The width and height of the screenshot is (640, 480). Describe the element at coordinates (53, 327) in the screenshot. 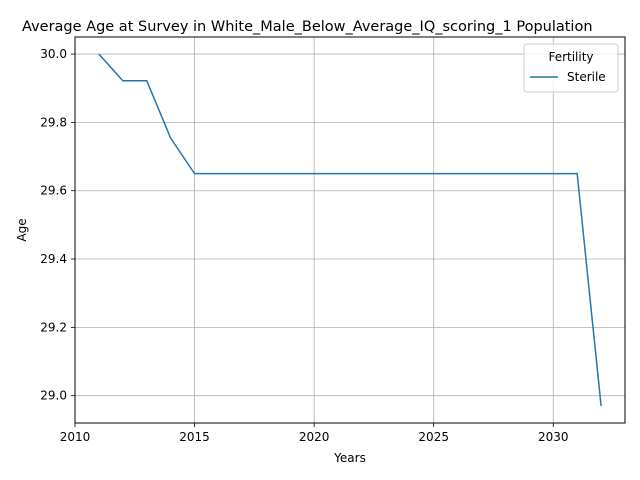

I see `y-tick-label: 29.2` at that location.